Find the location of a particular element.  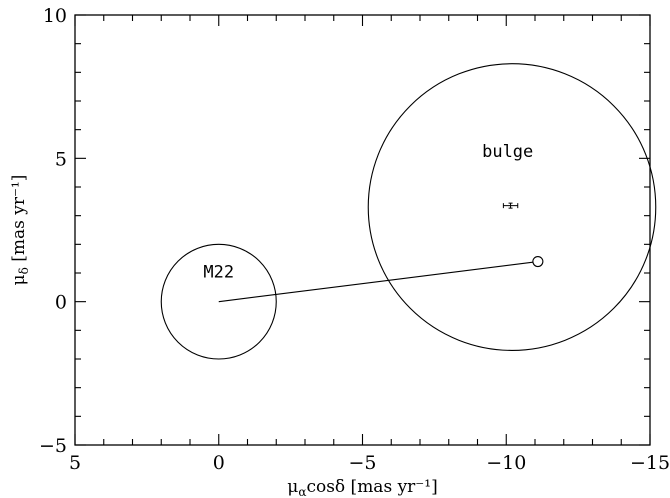

x-tick-label: −15 is located at coordinates (650, 463).